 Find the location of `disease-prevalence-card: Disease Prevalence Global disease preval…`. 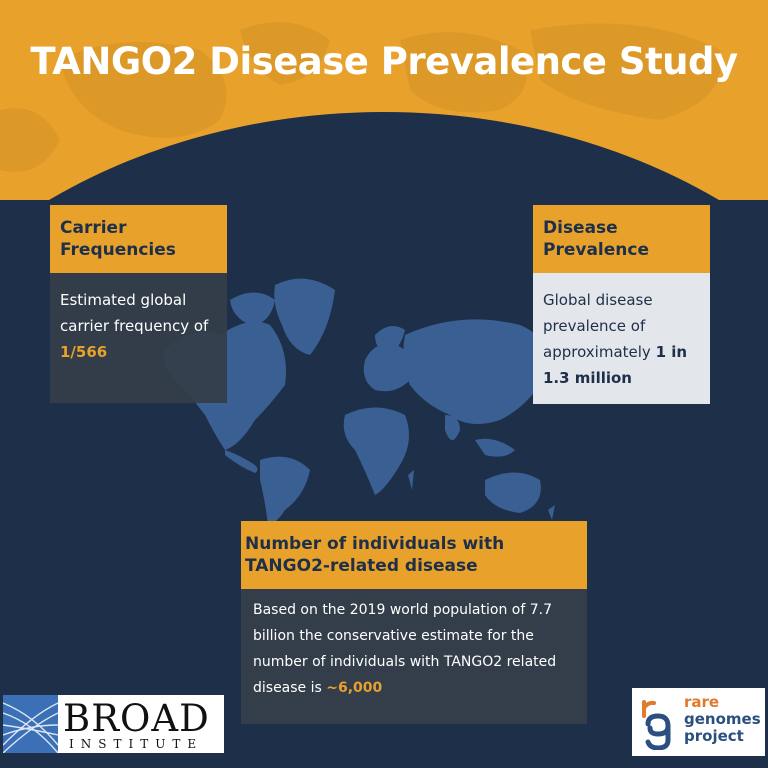

disease-prevalence-card: Disease Prevalence Global disease preval… is located at coordinates (621, 304).